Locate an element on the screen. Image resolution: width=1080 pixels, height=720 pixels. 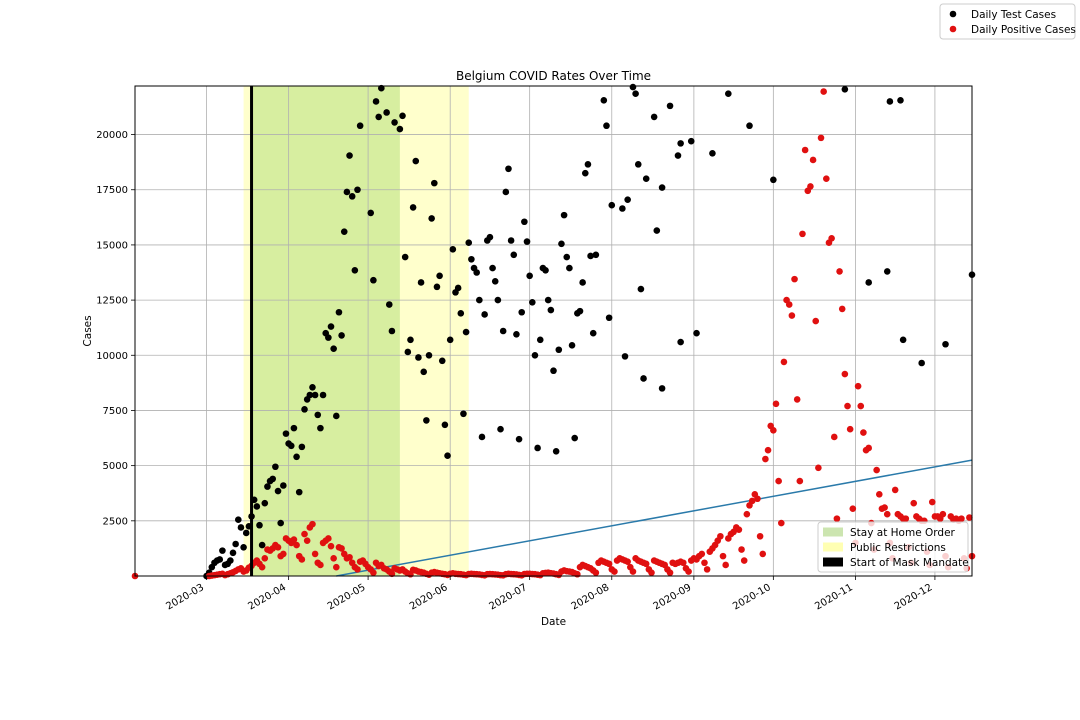
x-axis-title: Date is located at coordinates (553, 622).